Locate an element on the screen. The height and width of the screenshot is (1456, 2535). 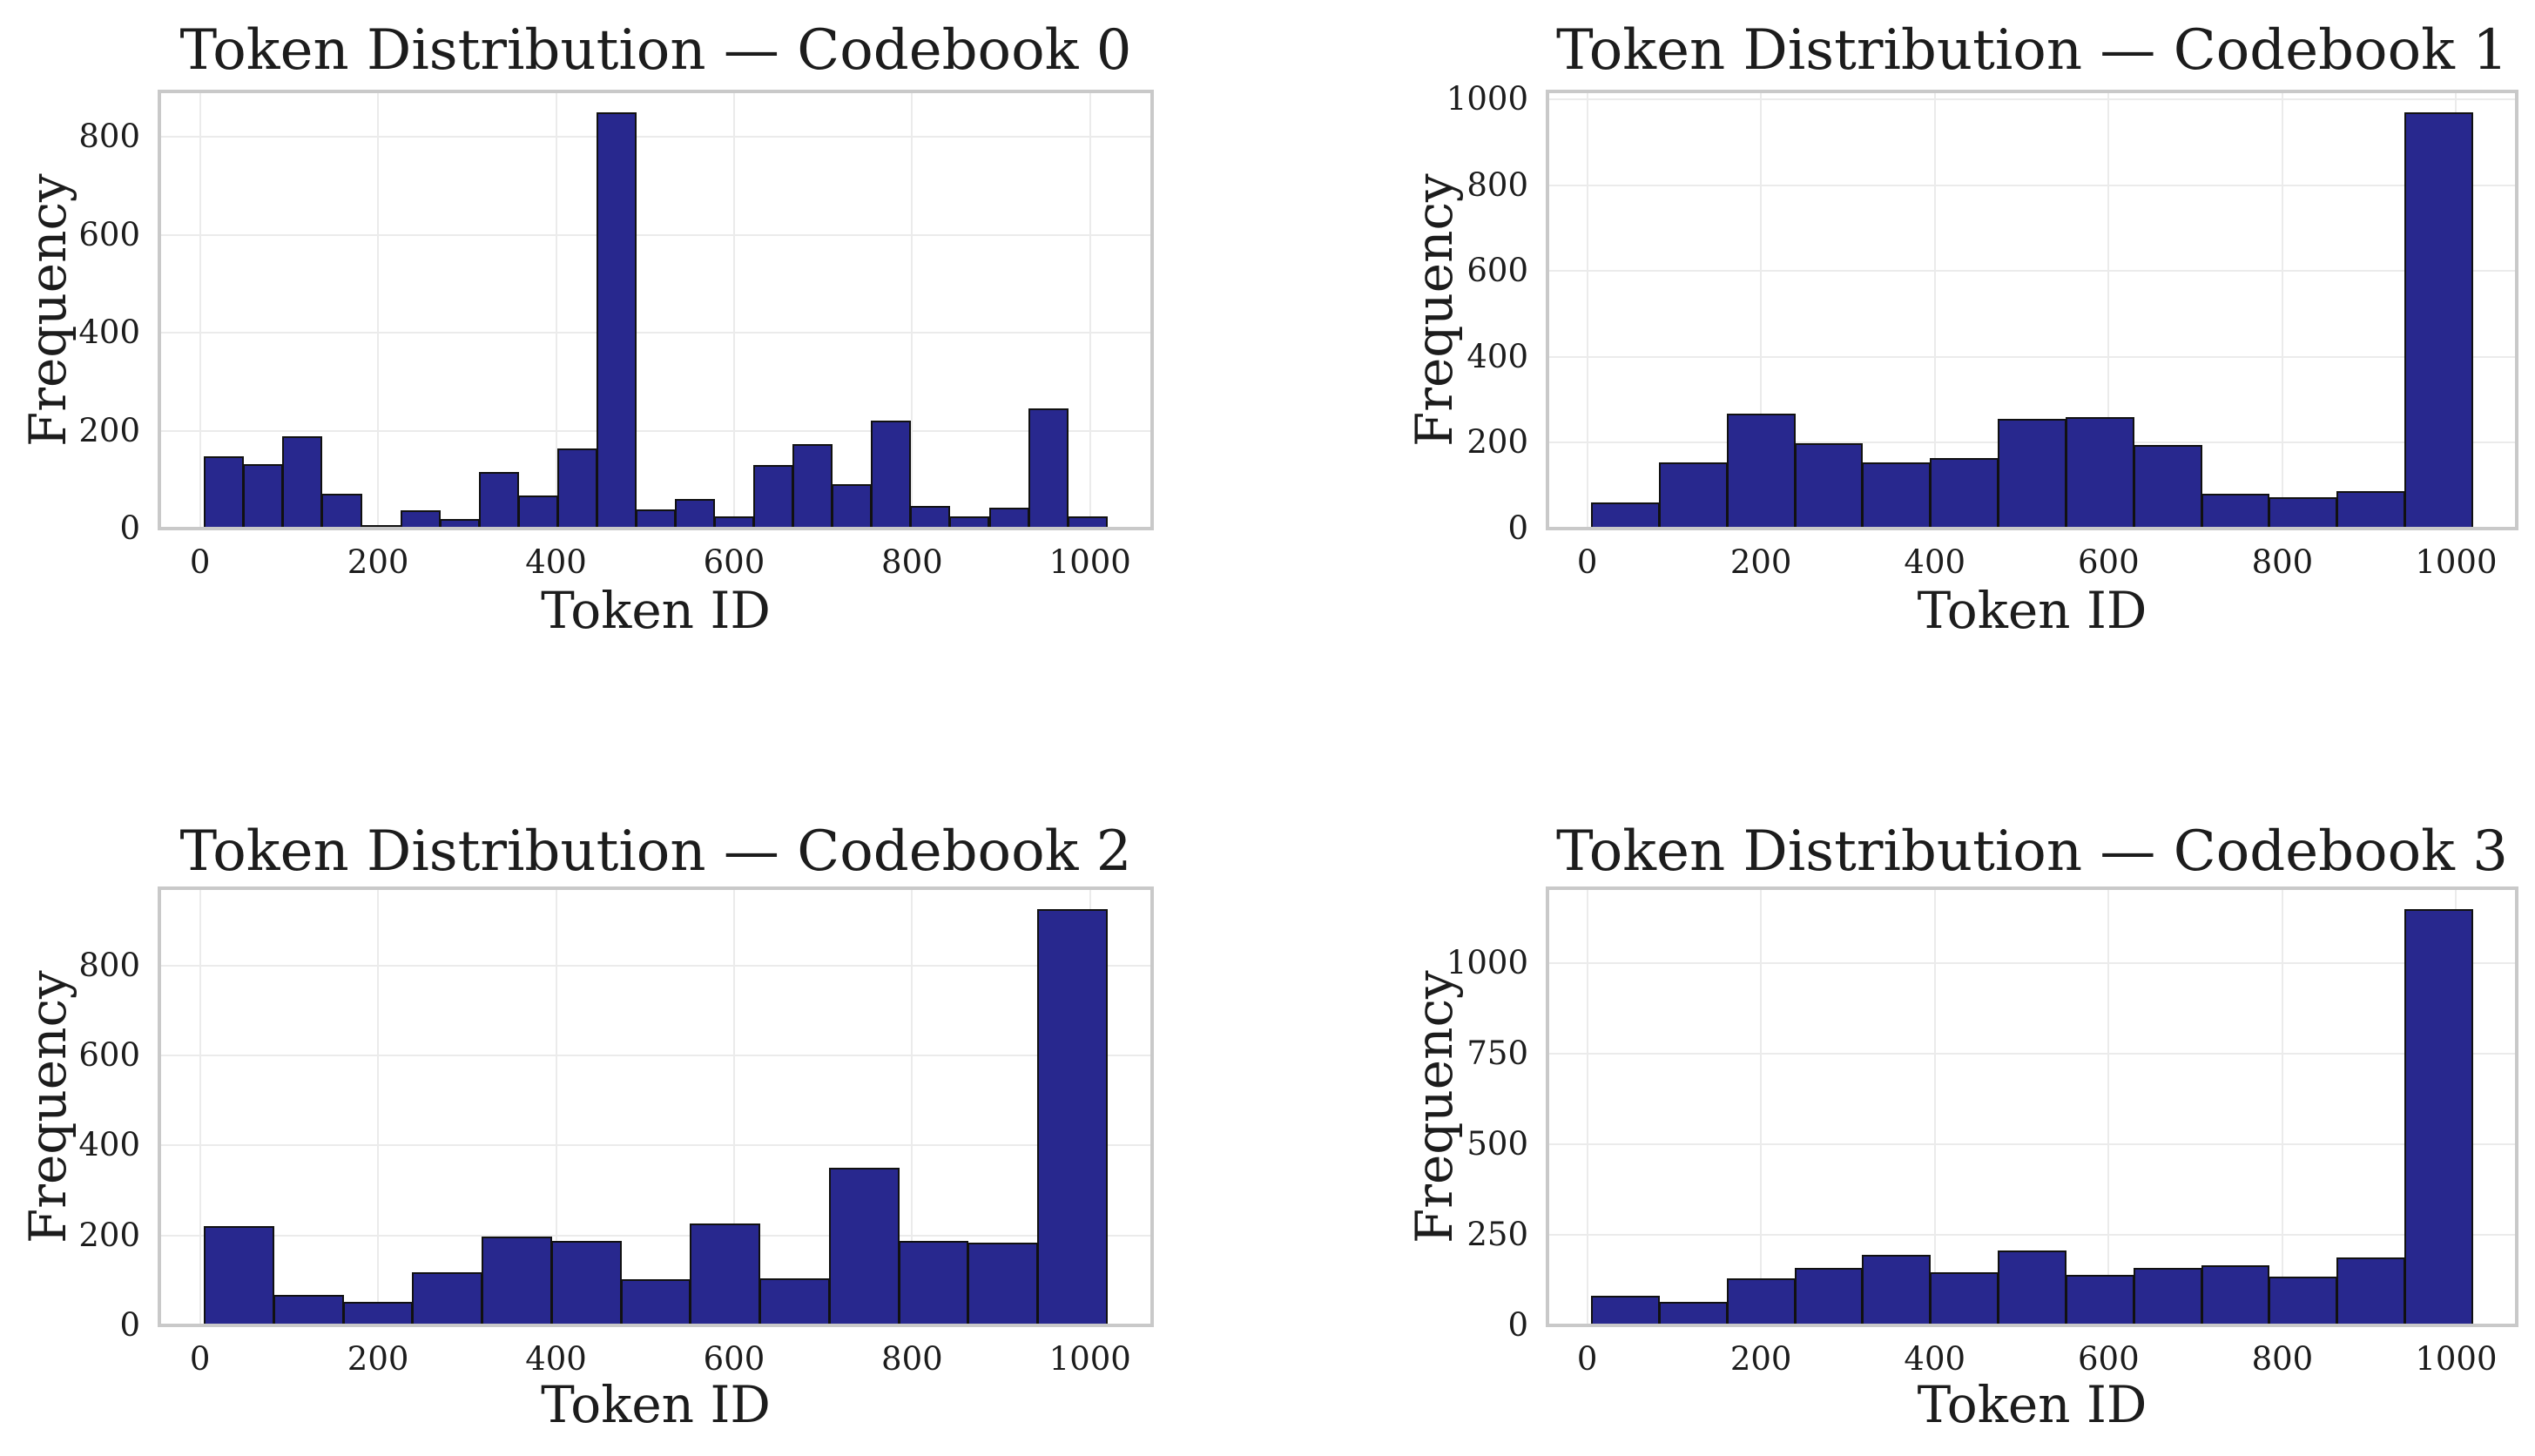
chart-title: Token Distribution — Codebook 0 is located at coordinates (655, 50).